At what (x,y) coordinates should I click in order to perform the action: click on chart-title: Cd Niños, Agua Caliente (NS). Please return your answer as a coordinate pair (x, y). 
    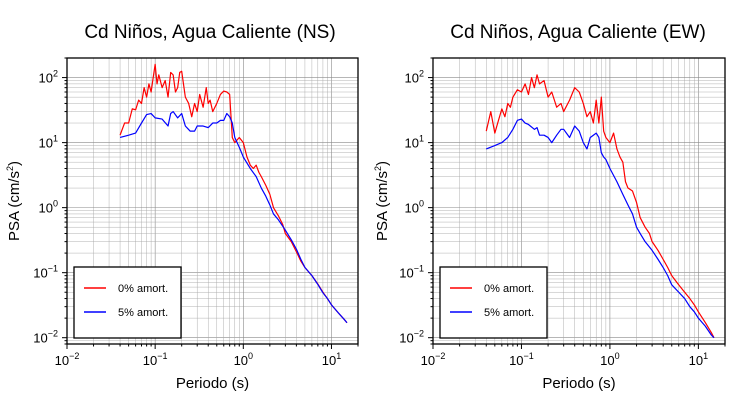
    Looking at the image, I should click on (209, 32).